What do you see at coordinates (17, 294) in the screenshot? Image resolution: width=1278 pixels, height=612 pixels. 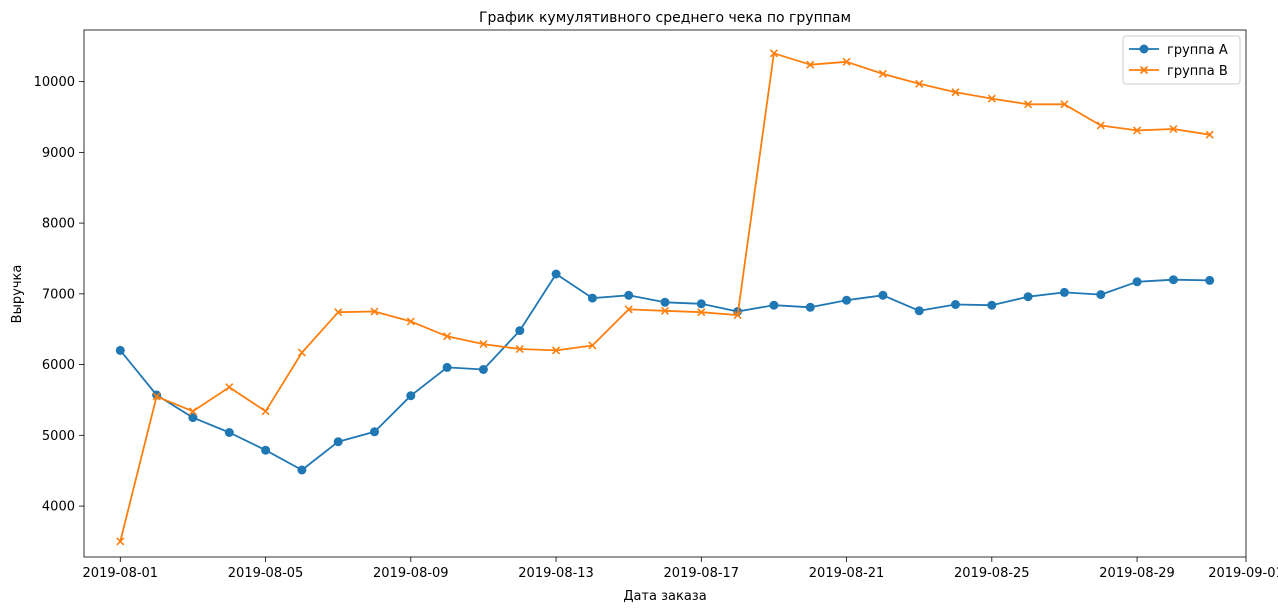 I see `y-axis-label: Выручка` at bounding box center [17, 294].